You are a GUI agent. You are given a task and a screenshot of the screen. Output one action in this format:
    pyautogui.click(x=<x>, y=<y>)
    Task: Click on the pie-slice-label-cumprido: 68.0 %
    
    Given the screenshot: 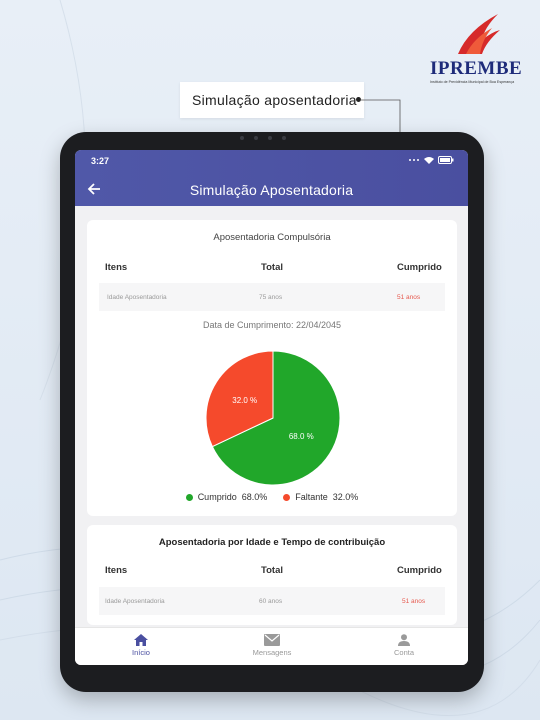 What is the action you would take?
    pyautogui.click(x=301, y=436)
    